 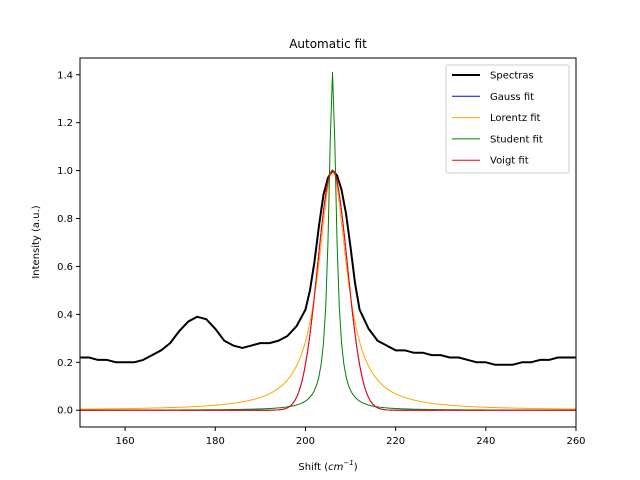 I want to click on chart-title: Automatic fit, so click(x=328, y=44).